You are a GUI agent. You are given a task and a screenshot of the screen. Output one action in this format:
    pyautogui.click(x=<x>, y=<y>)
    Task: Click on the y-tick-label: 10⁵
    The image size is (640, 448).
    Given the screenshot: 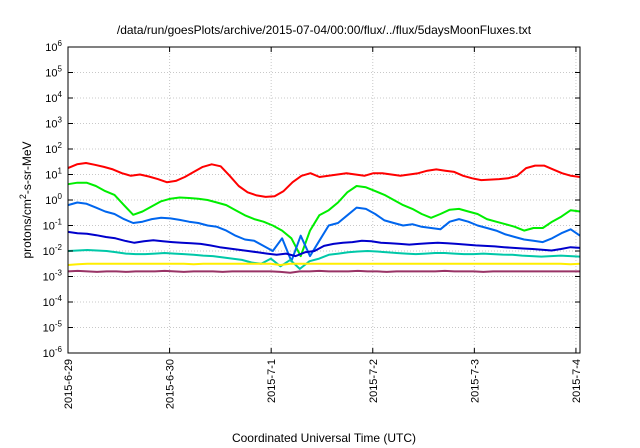 What is the action you would take?
    pyautogui.click(x=53, y=72)
    